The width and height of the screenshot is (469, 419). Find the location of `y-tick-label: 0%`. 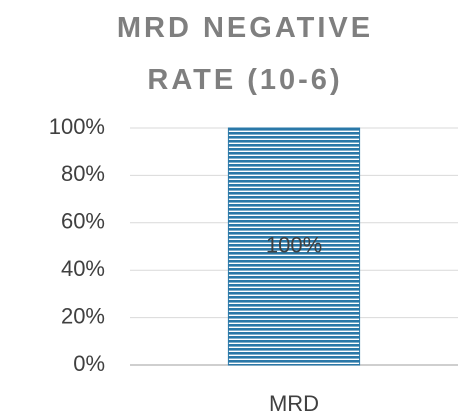

y-tick-label: 0% is located at coordinates (89, 363).